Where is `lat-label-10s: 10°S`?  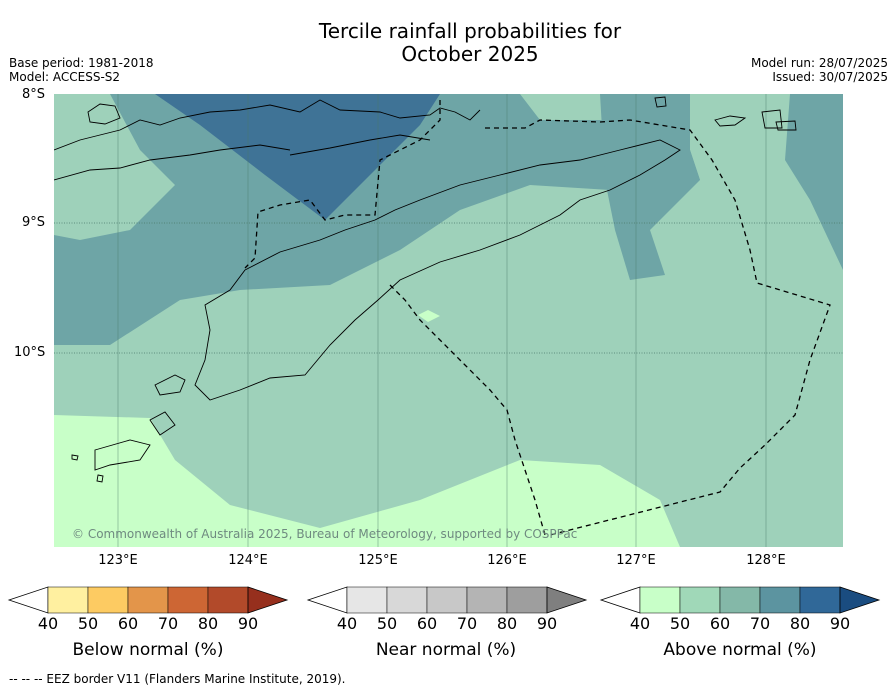
lat-label-10s: 10°S is located at coordinates (30, 352).